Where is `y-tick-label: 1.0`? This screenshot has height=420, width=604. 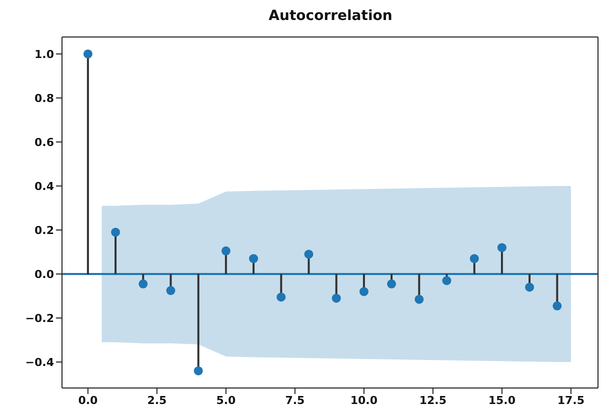 y-tick-label: 1.0 is located at coordinates (44, 54).